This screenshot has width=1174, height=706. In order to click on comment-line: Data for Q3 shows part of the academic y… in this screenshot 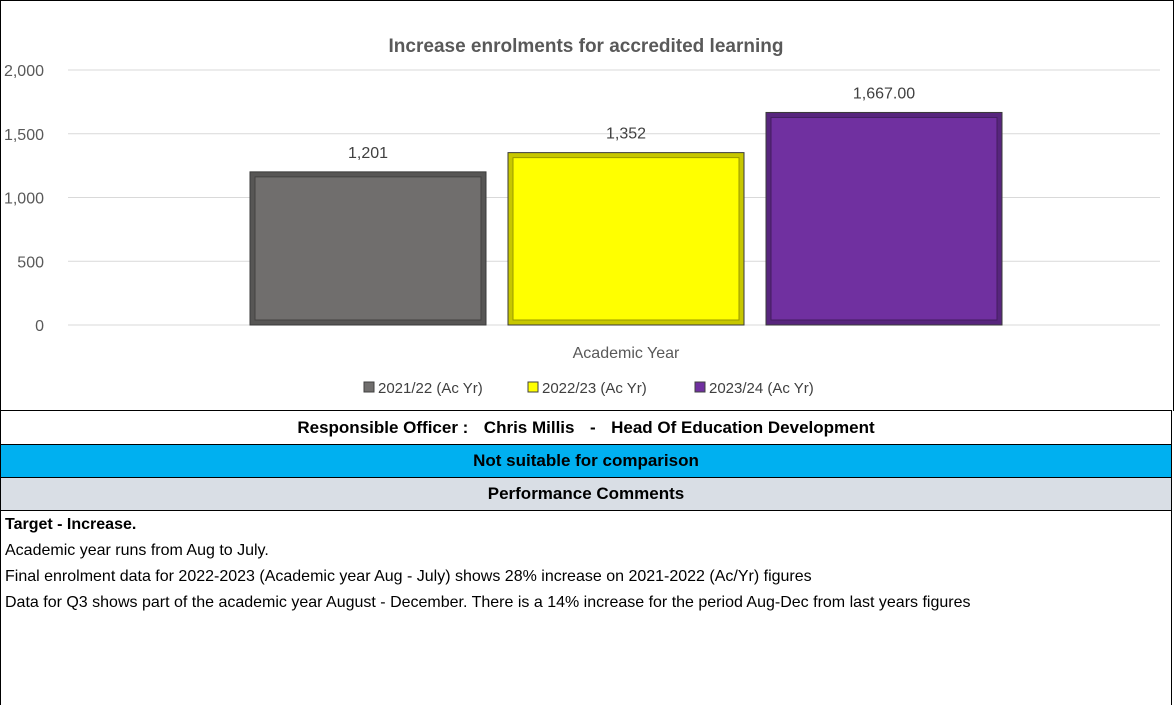, I will do `click(488, 602)`.